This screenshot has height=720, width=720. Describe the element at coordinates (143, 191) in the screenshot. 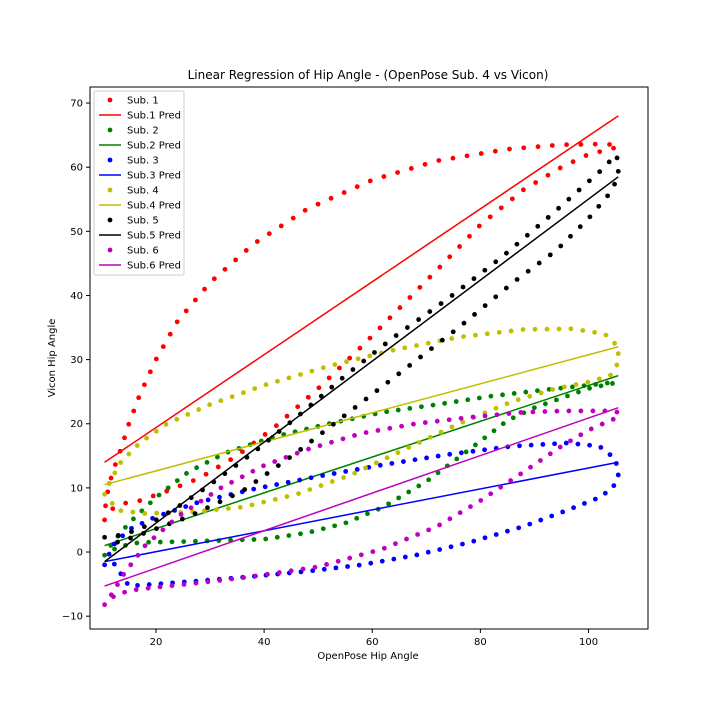

I see `legend-label: Sub. 4` at that location.